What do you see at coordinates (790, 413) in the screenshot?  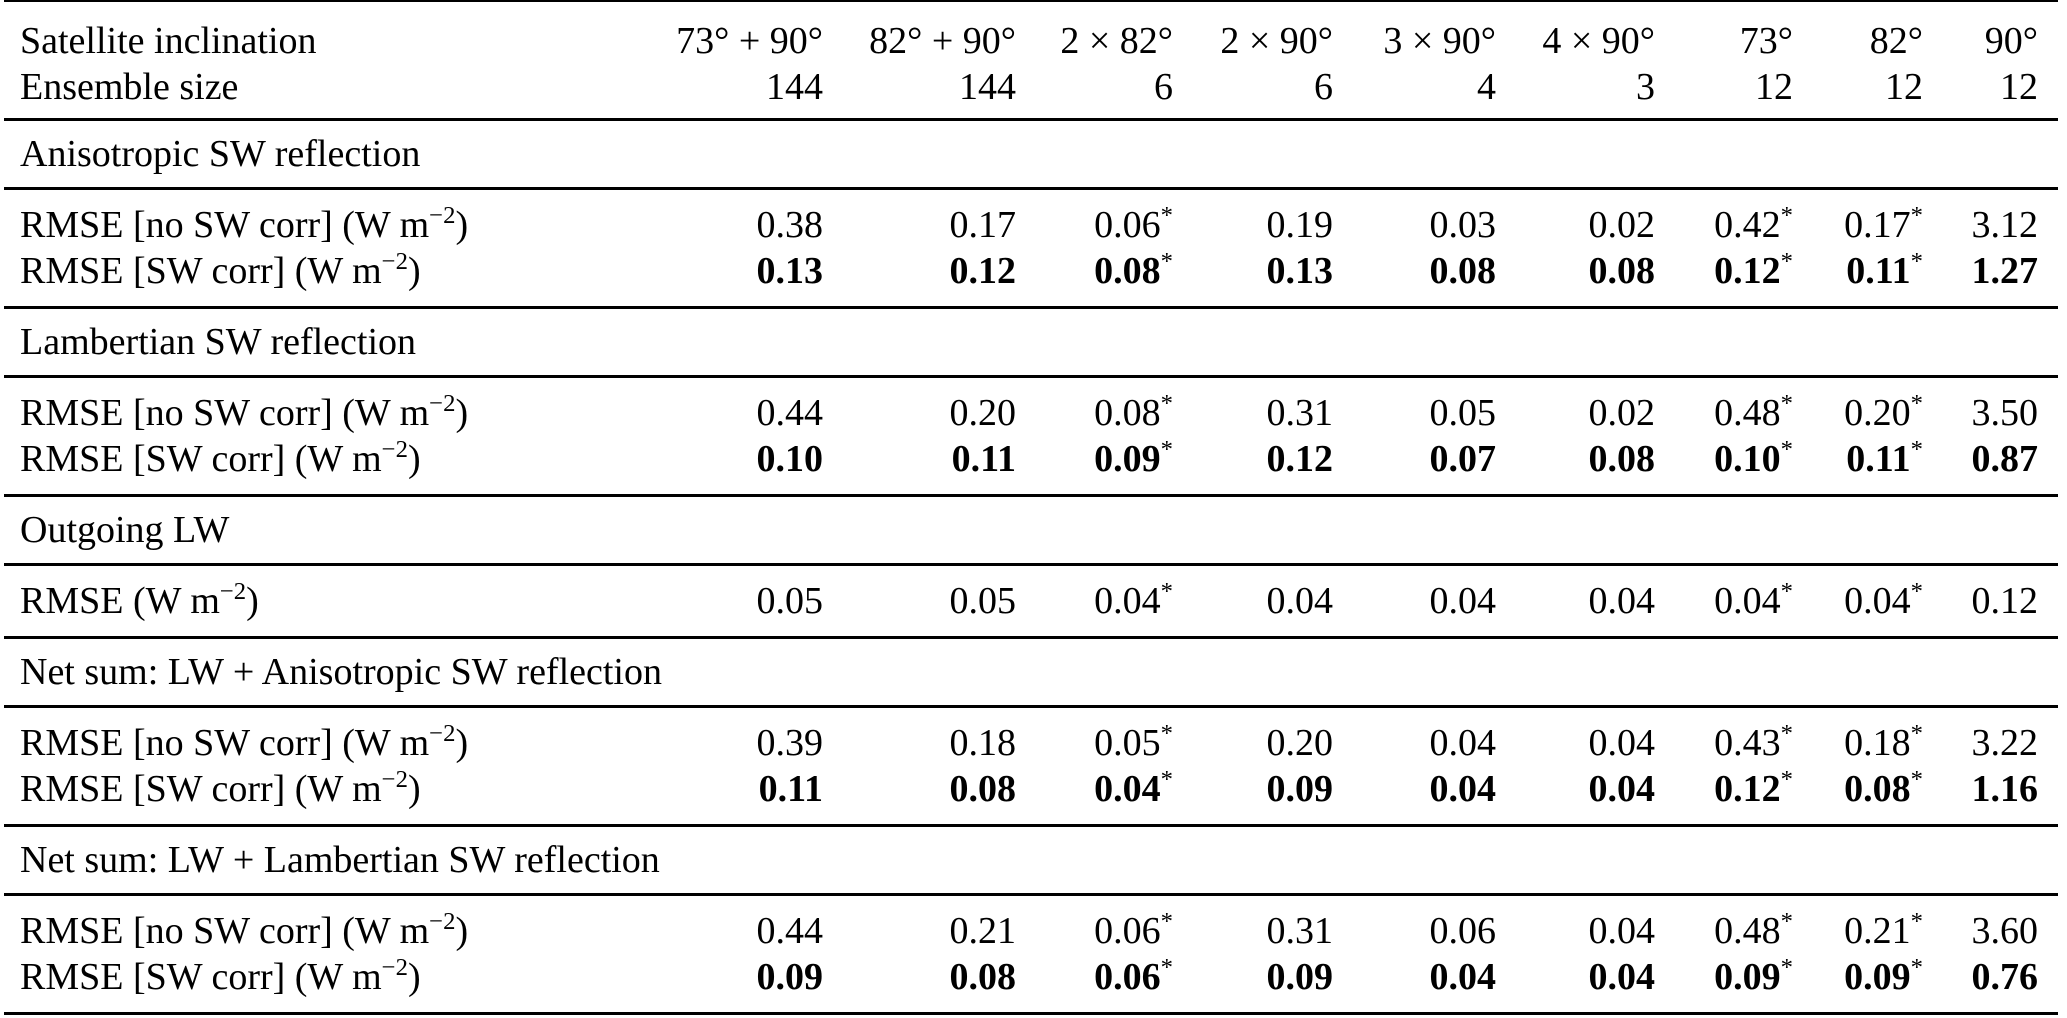 I see `value-cell: 0.44` at bounding box center [790, 413].